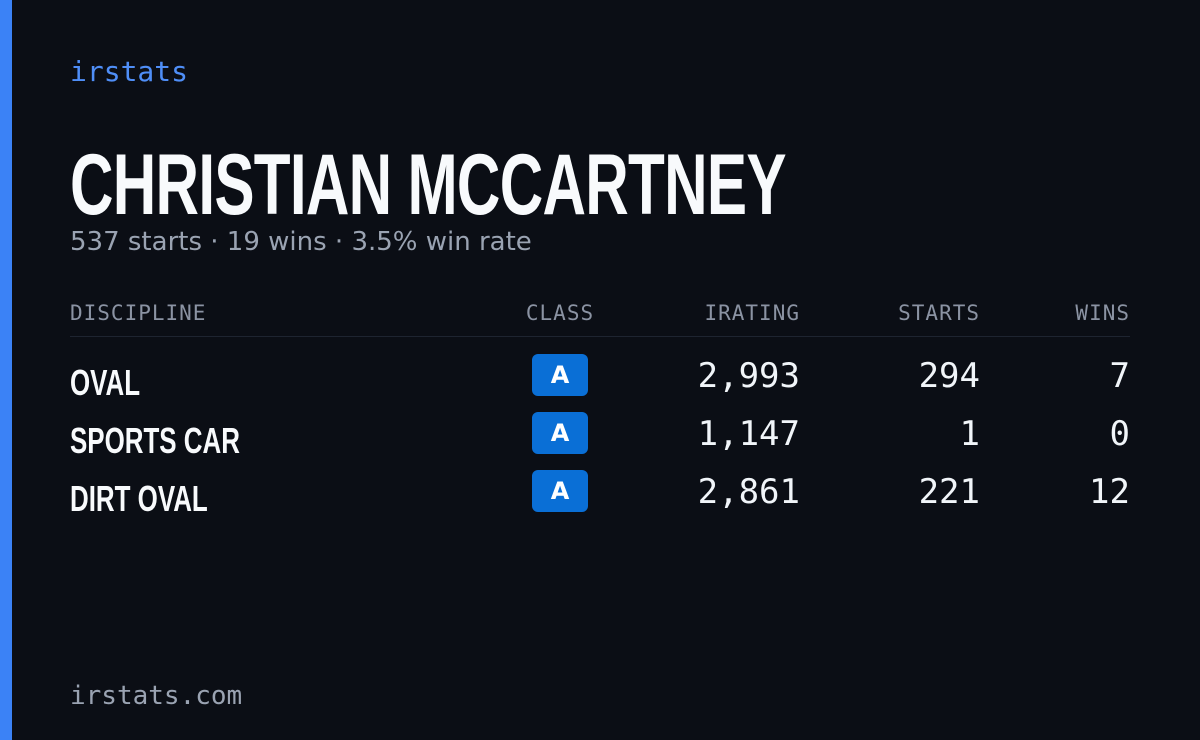 Image resolution: width=1200 pixels, height=740 pixels. What do you see at coordinates (1119, 376) in the screenshot?
I see `stat-value: 7` at bounding box center [1119, 376].